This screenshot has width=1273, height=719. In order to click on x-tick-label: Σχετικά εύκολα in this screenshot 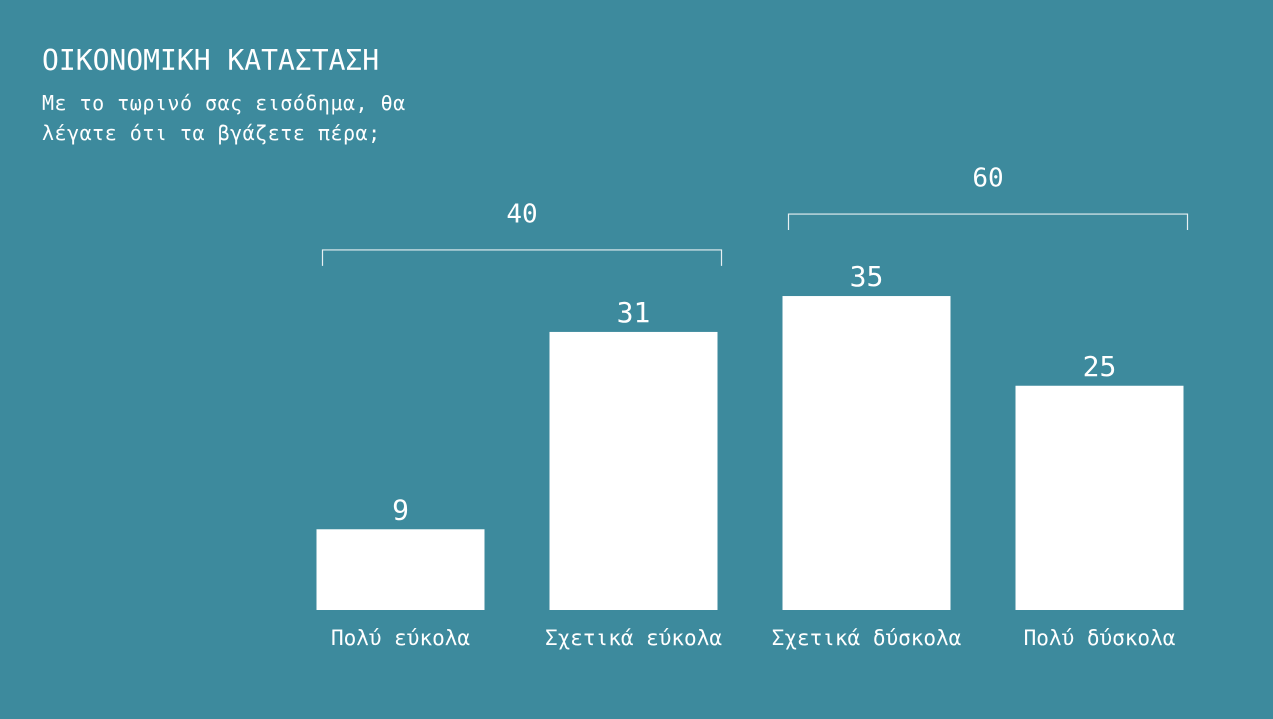, I will do `click(633, 638)`.